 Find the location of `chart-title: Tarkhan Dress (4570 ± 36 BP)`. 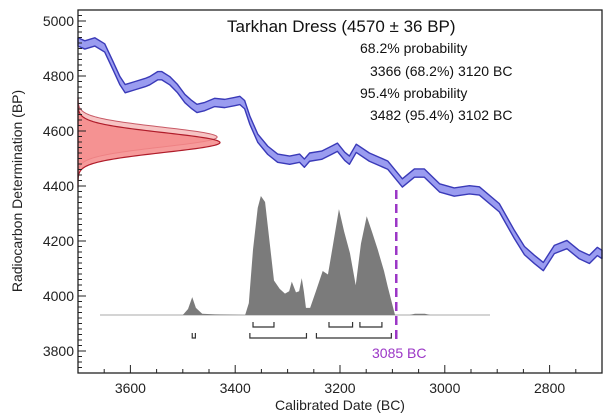

chart-title: Tarkhan Dress (4570 ± 36 BP) is located at coordinates (341, 26).